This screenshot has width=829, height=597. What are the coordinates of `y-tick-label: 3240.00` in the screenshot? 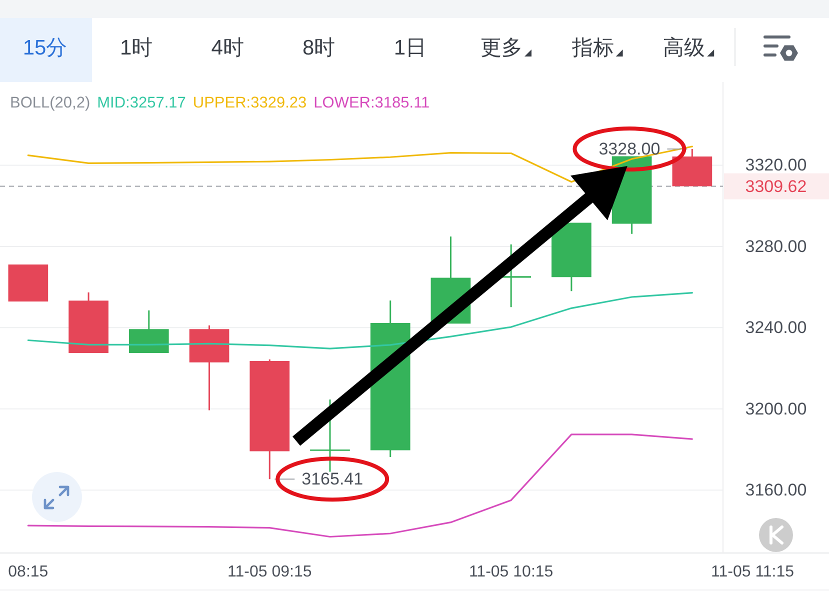 It's located at (776, 328).